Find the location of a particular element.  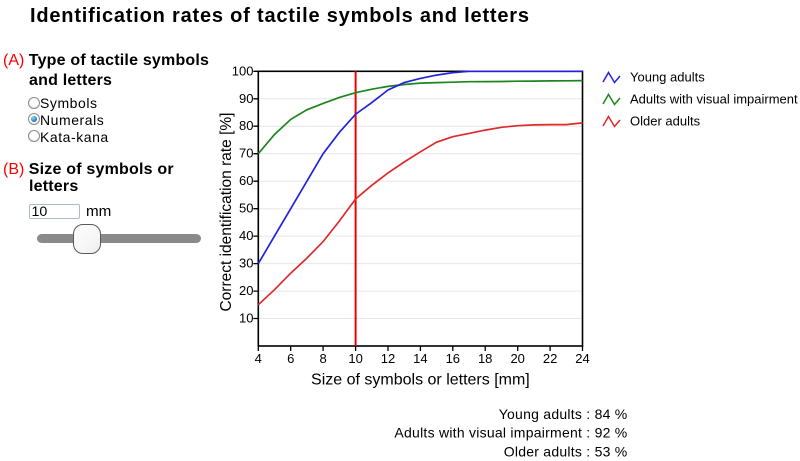

svg-text: 60 is located at coordinates (246, 180).